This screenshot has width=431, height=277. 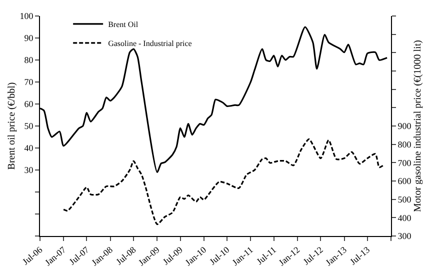 What do you see at coordinates (418, 126) in the screenshot?
I see `y2-axis-title: Motor gasoline industrial price (€(1000 lit)` at bounding box center [418, 126].